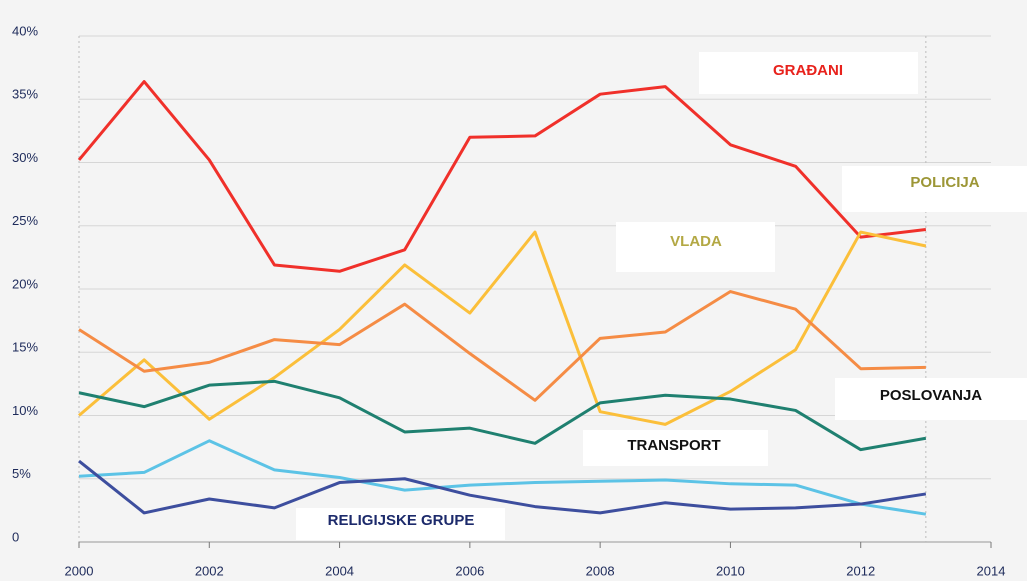 The width and height of the screenshot is (1027, 581). Describe the element at coordinates (25, 30) in the screenshot. I see `y-tick-label: 40%` at that location.